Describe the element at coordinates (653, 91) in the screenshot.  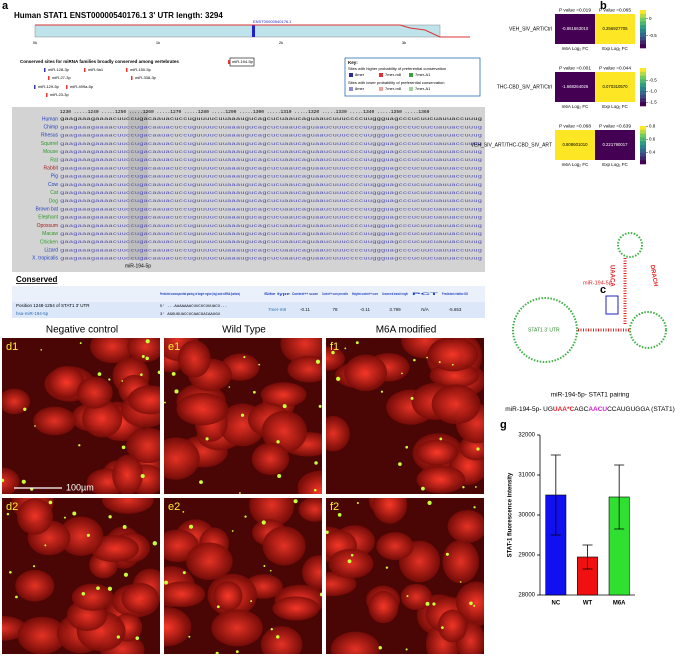
I see `colorbar-label: -1.0` at that location.